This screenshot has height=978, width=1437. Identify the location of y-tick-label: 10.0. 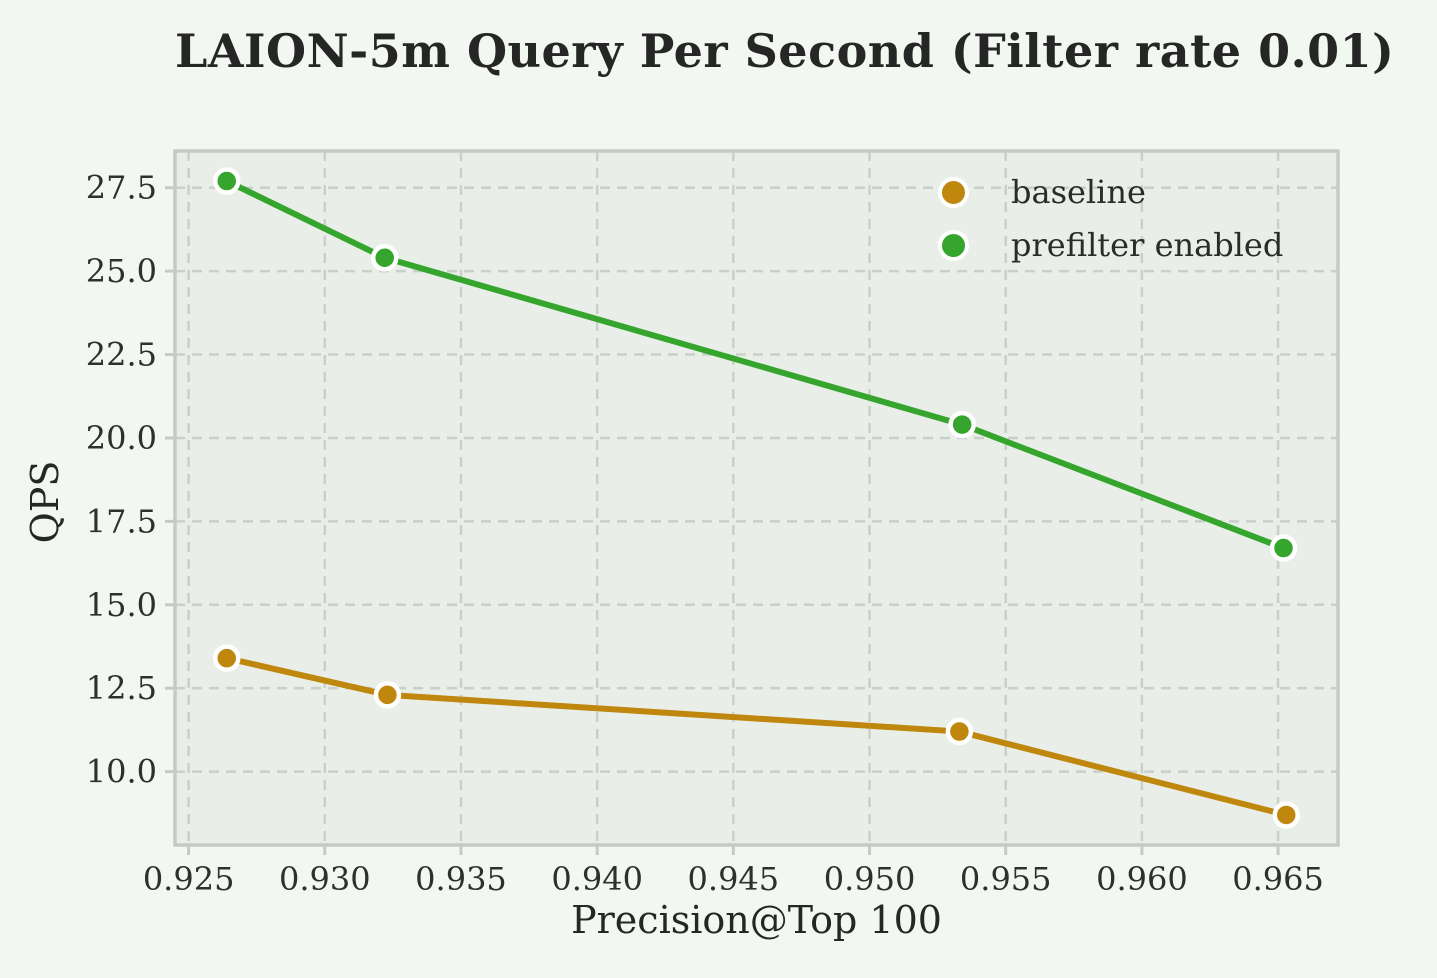
(121, 772).